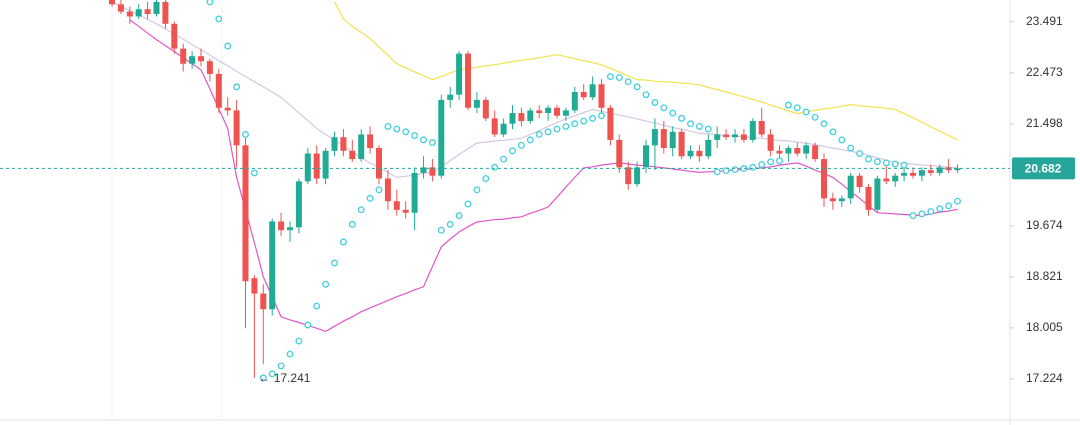 The image size is (1080, 425). Describe the element at coordinates (1044, 21) in the screenshot. I see `y-tick-label: 23.491` at that location.